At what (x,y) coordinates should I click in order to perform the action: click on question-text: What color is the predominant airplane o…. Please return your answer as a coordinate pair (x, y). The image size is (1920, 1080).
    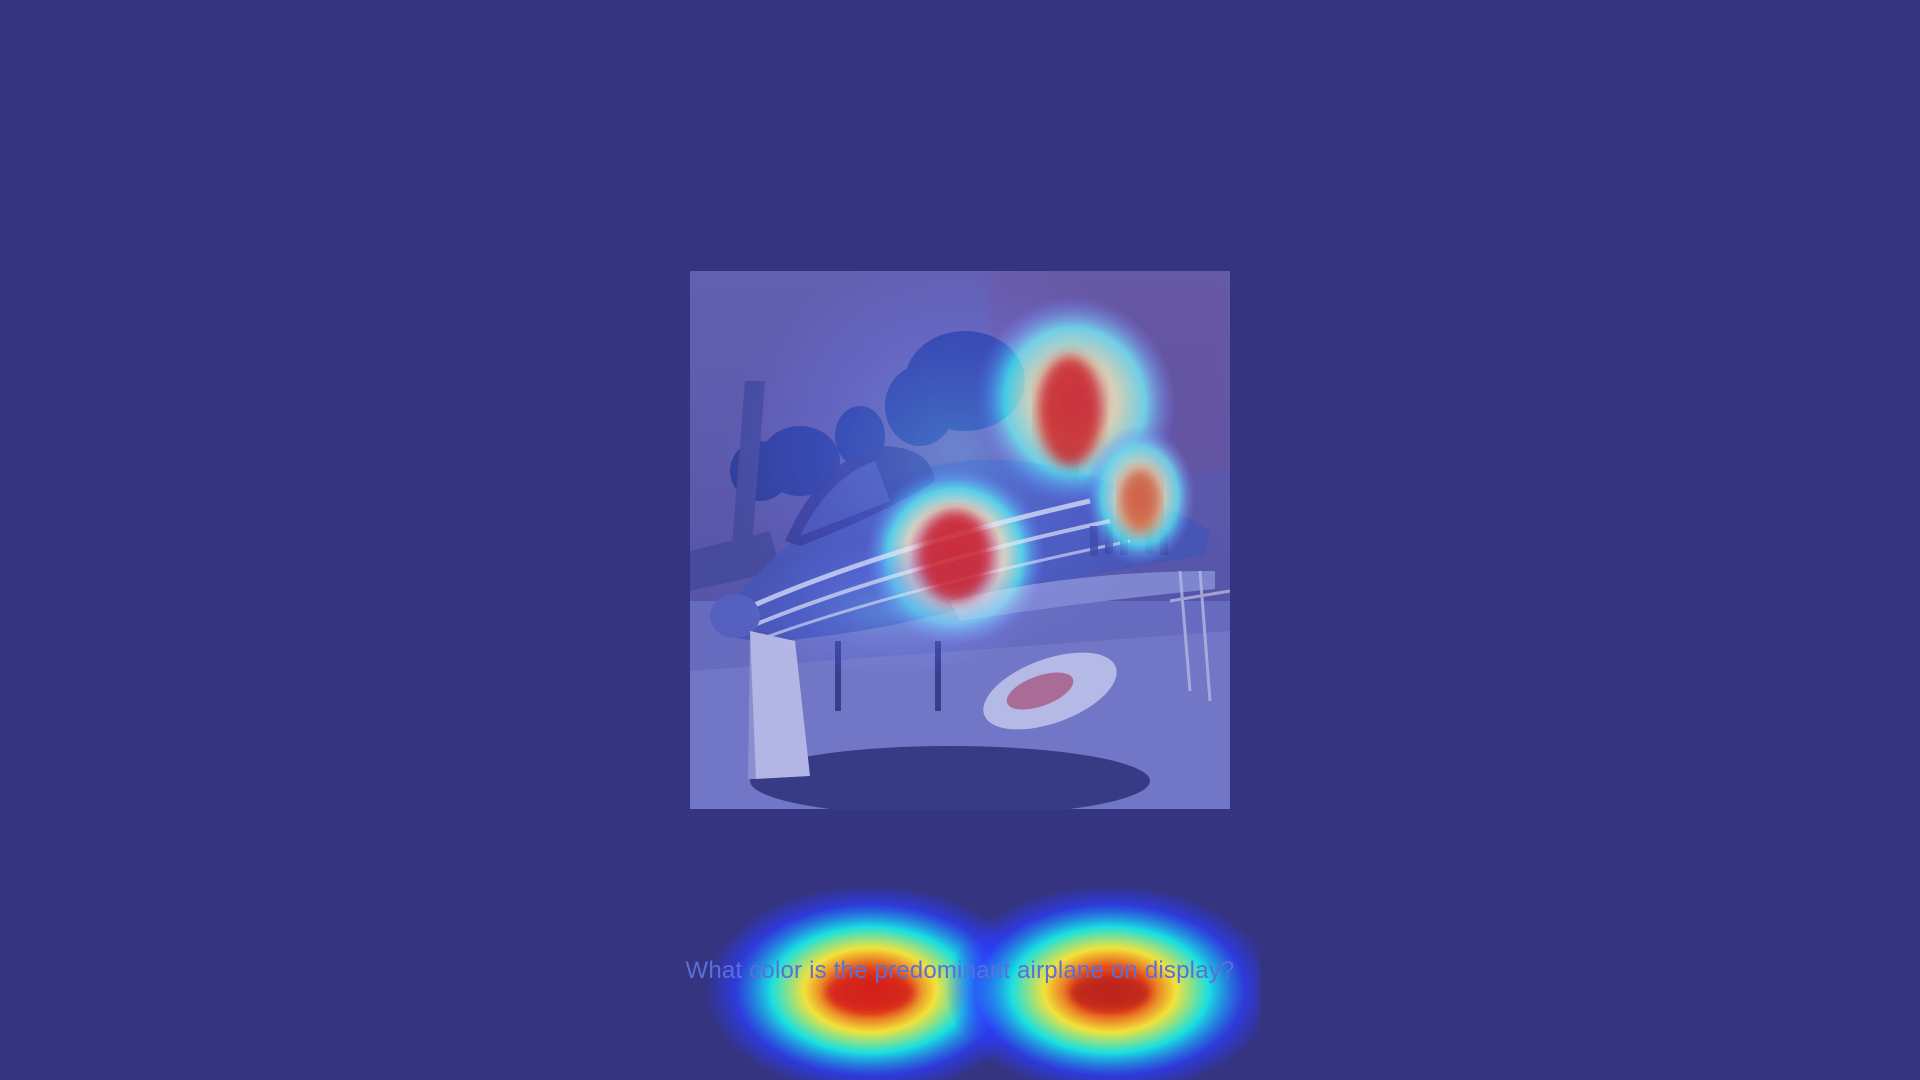
    Looking at the image, I should click on (960, 970).